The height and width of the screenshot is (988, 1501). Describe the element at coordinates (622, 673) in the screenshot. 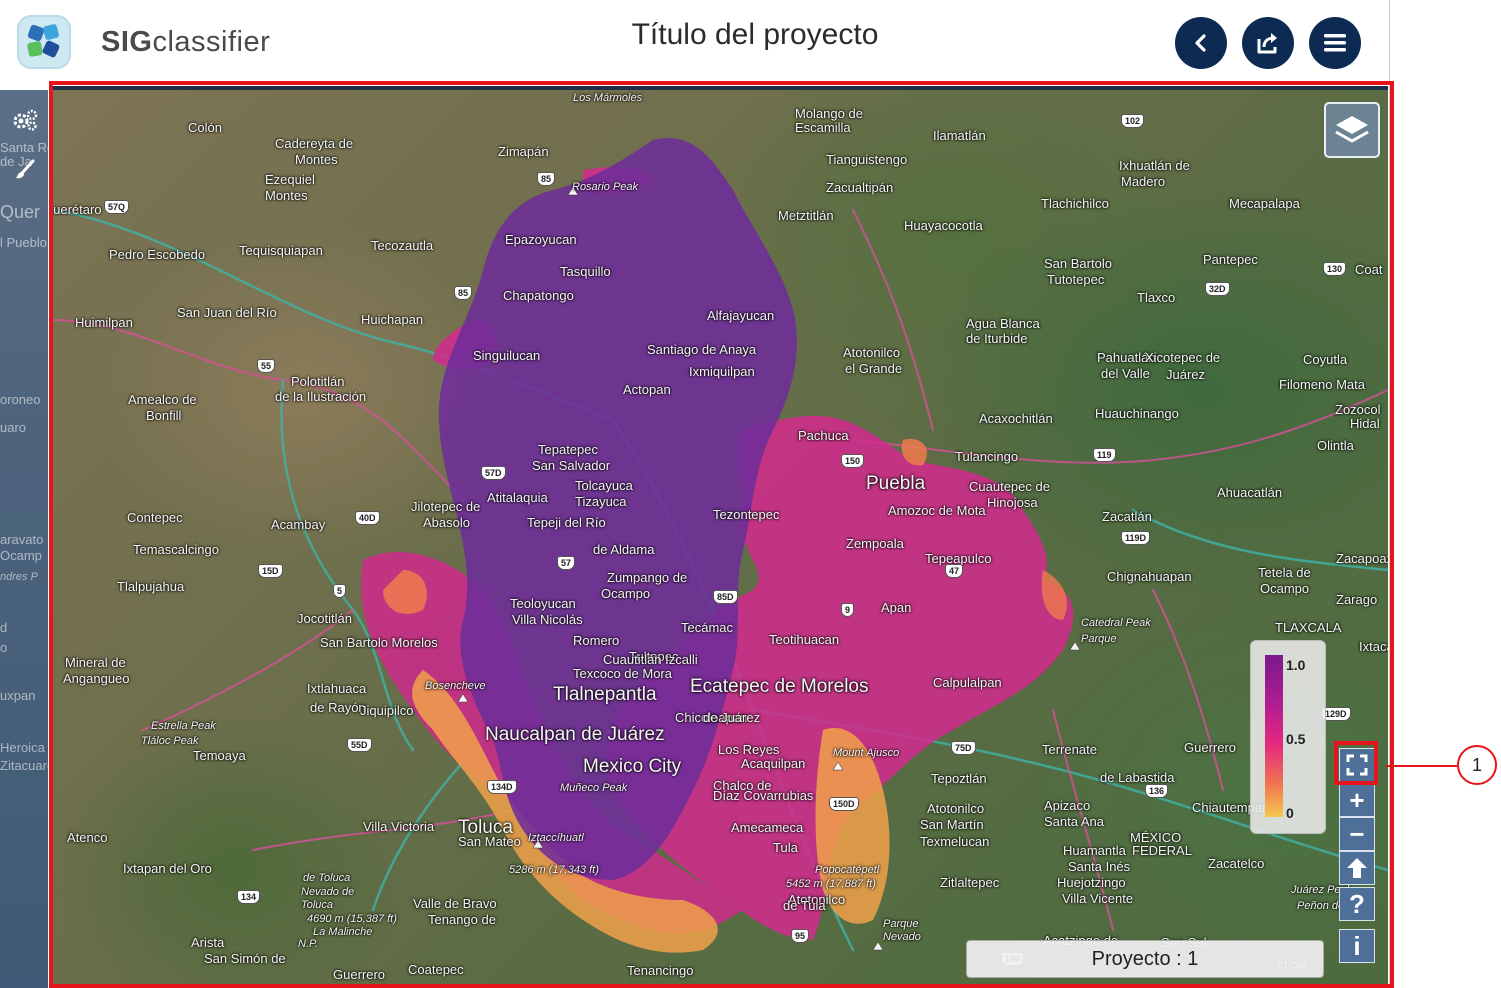

I see `map-place-label: Texcoco de Mora` at that location.